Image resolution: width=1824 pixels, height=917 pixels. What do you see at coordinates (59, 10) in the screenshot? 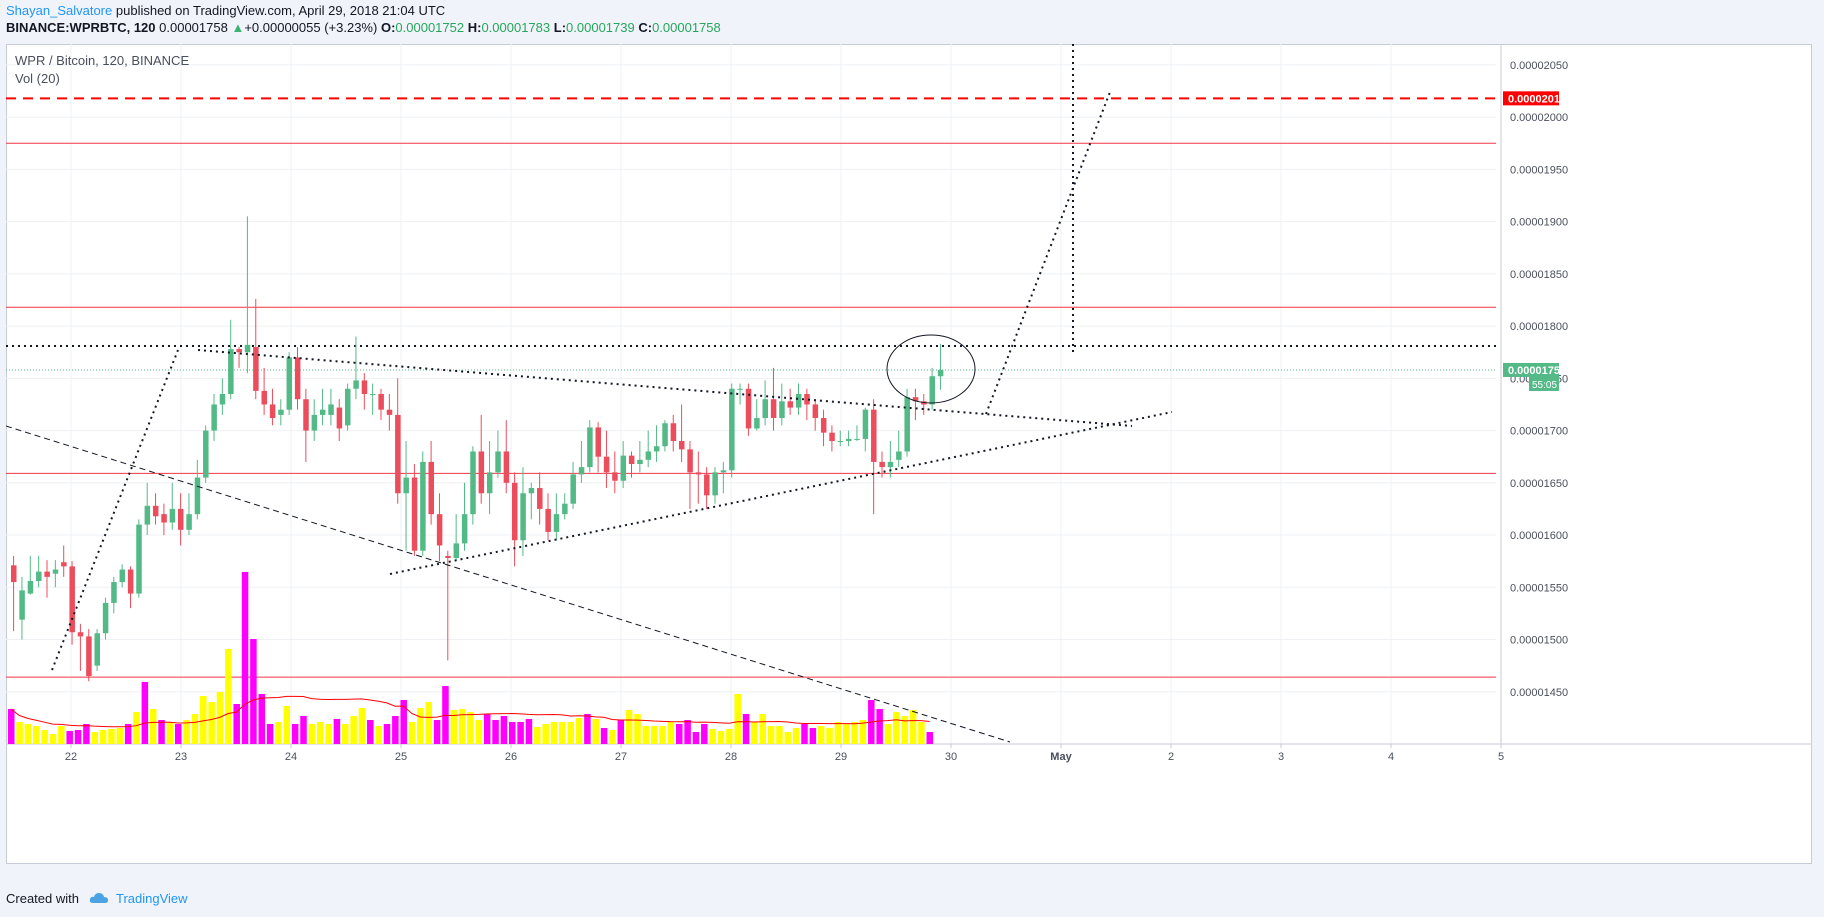
I see `author-link: Shayan_Salvatore` at bounding box center [59, 10].